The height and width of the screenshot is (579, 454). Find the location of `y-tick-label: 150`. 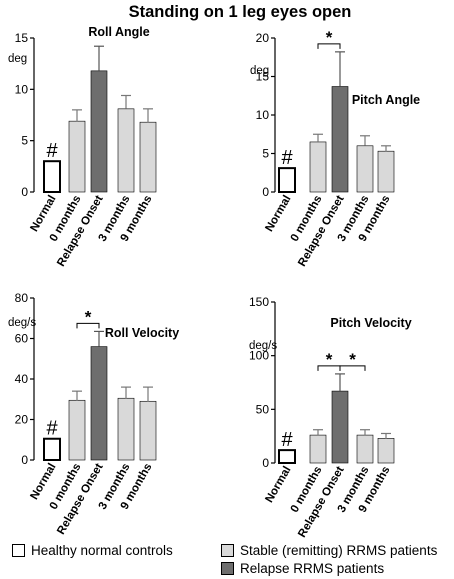

y-tick-label: 150 is located at coordinates (259, 302).